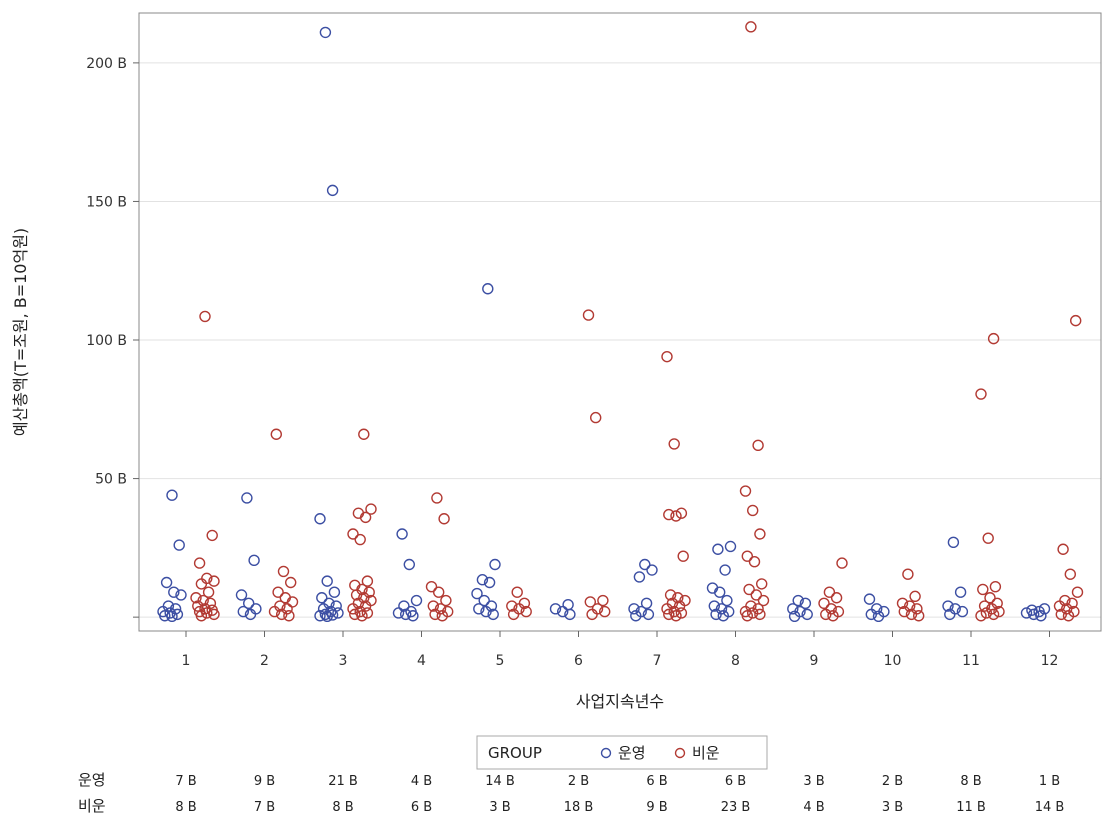  What do you see at coordinates (754, 562) in the screenshot?
I see `point-비운-8-93` at bounding box center [754, 562].